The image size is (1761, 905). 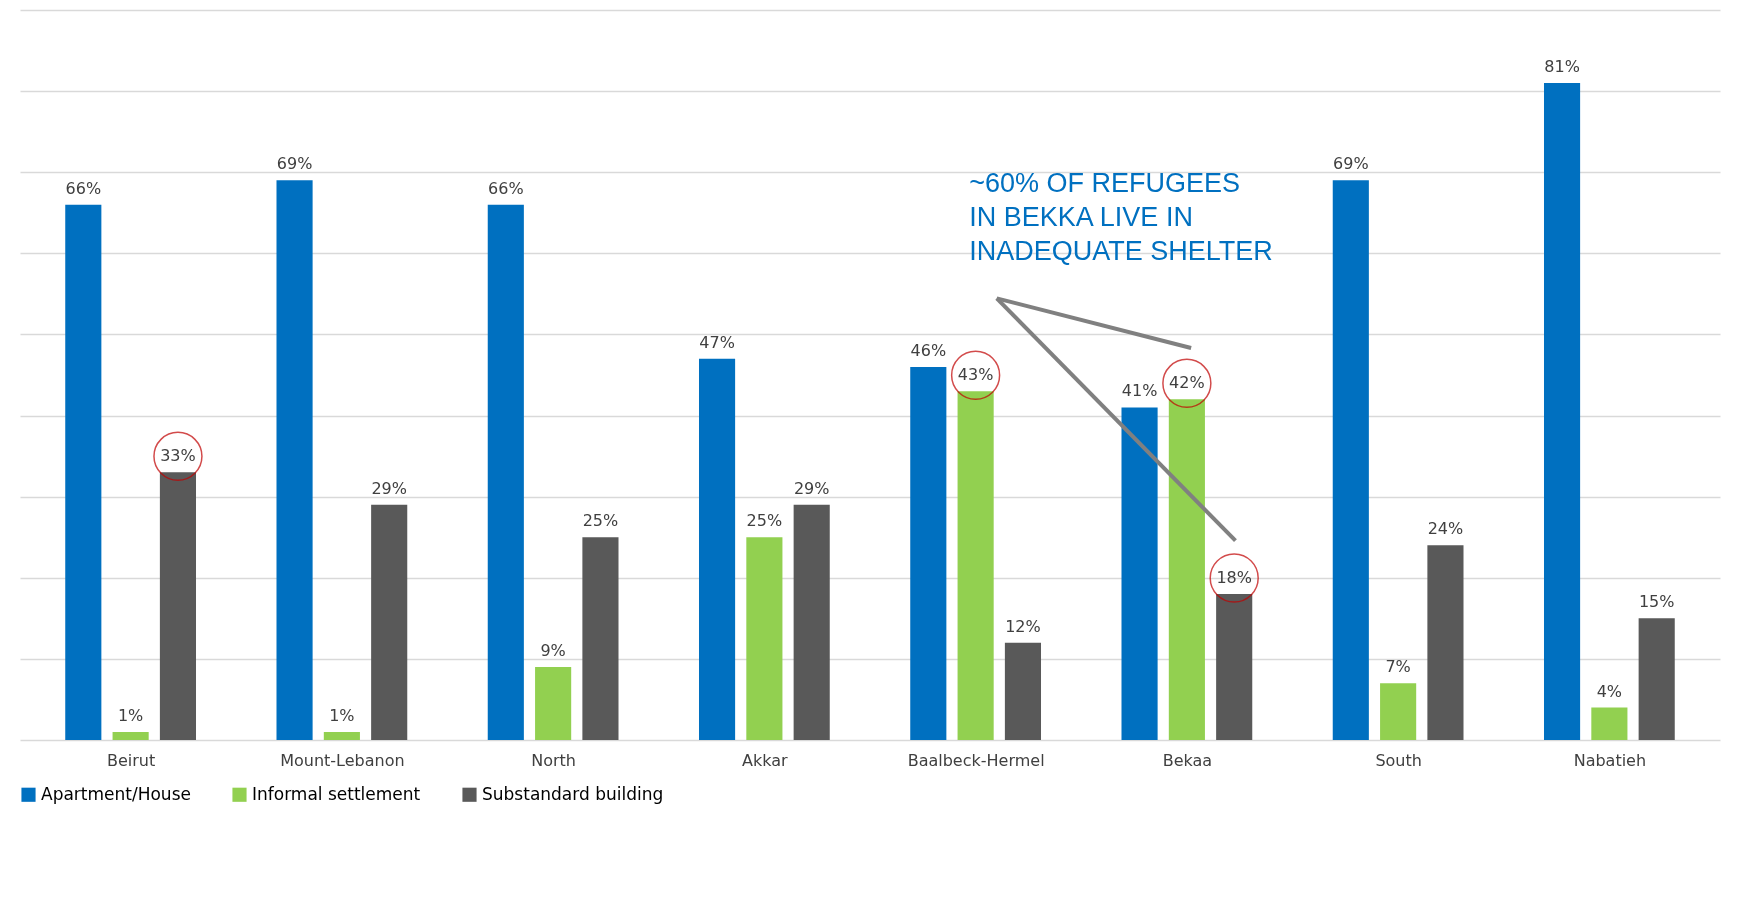 I want to click on x-tick-label: North, so click(x=553, y=760).